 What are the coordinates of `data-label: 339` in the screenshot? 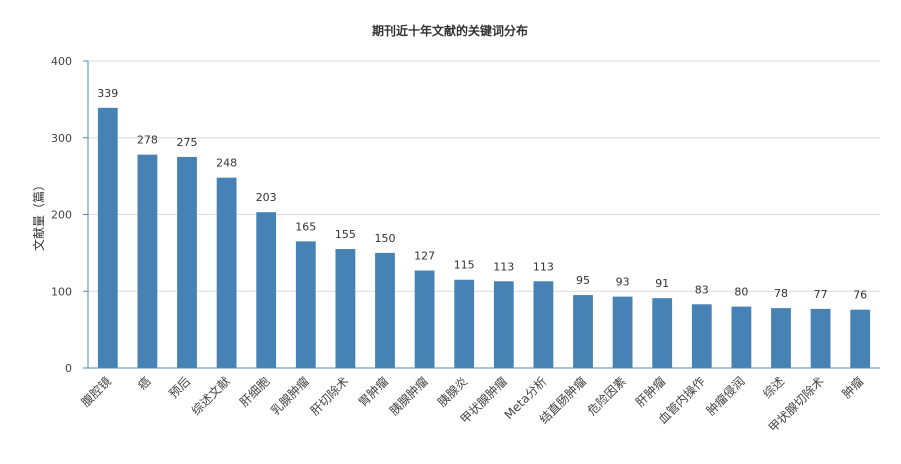 It's located at (107, 93).